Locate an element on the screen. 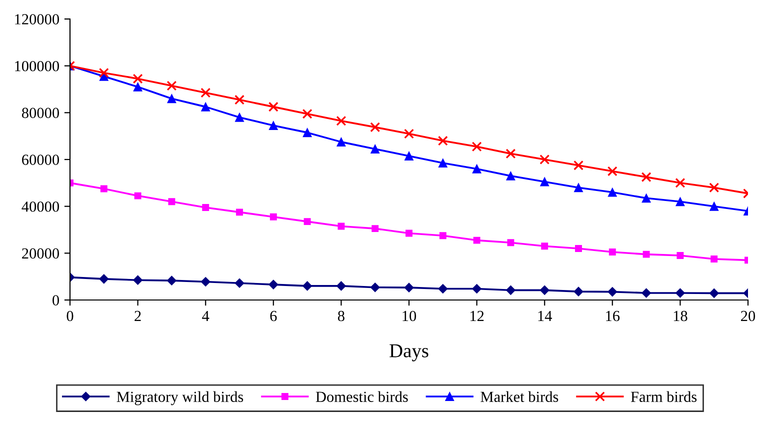 This screenshot has height=421, width=760. x-tick-label: 8 is located at coordinates (341, 316).